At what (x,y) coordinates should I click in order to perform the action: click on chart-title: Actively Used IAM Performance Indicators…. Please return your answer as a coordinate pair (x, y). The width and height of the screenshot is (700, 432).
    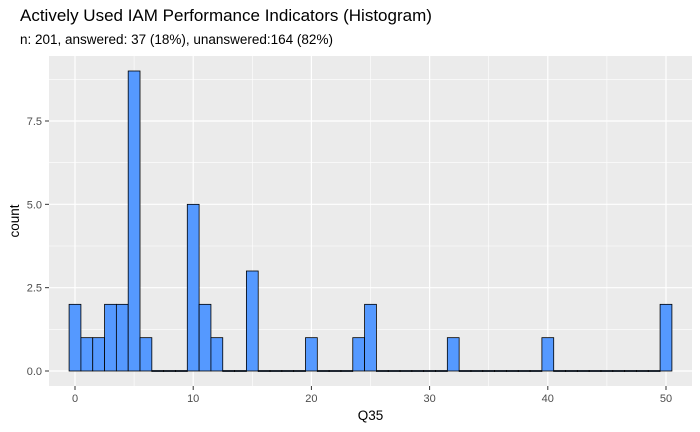
    Looking at the image, I should click on (226, 15).